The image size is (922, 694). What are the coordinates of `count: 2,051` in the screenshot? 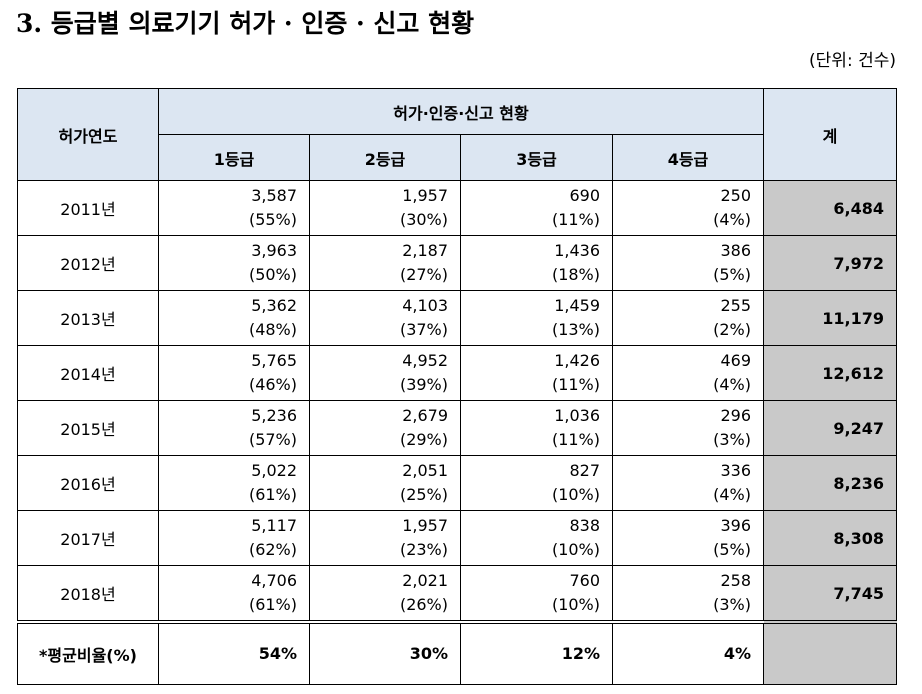 It's located at (425, 470).